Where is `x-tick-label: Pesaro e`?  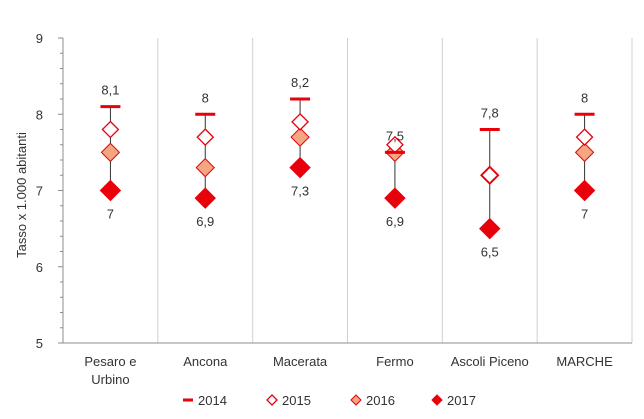 x-tick-label: Pesaro e is located at coordinates (110, 361).